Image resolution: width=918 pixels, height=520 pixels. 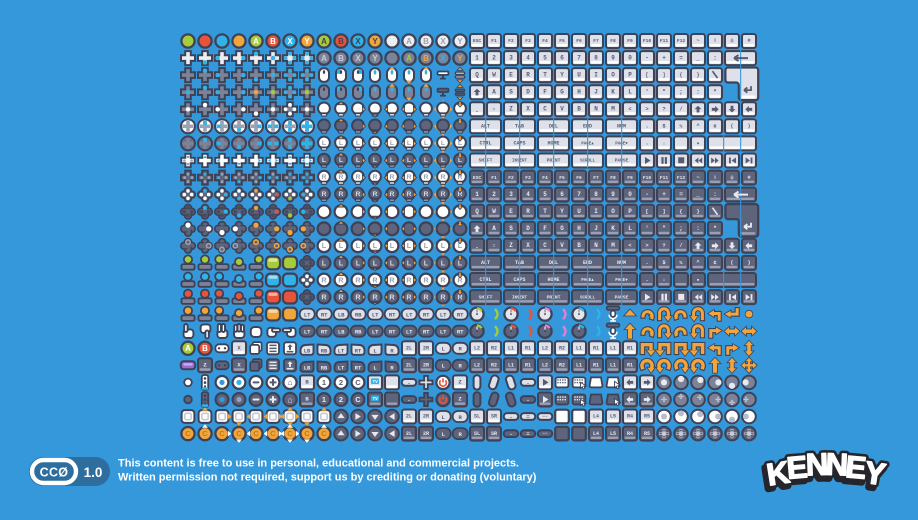 What do you see at coordinates (596, 417) in the screenshot?
I see `svg-text: L4` at bounding box center [596, 417].